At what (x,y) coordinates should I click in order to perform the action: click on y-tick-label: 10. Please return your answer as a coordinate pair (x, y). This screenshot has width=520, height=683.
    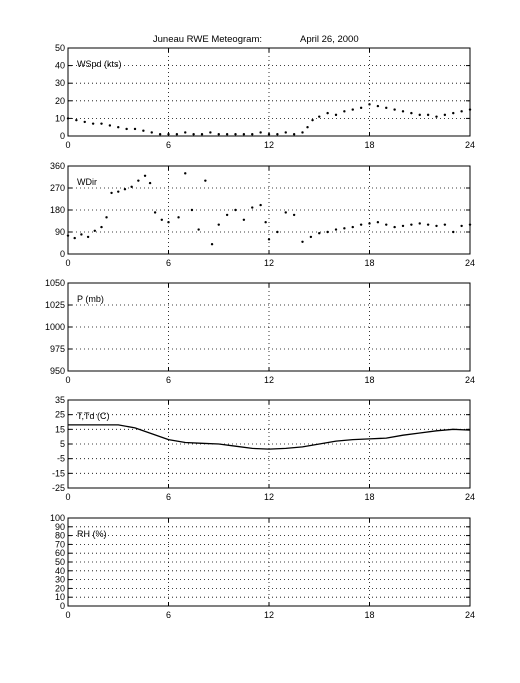
    Looking at the image, I should click on (60, 597).